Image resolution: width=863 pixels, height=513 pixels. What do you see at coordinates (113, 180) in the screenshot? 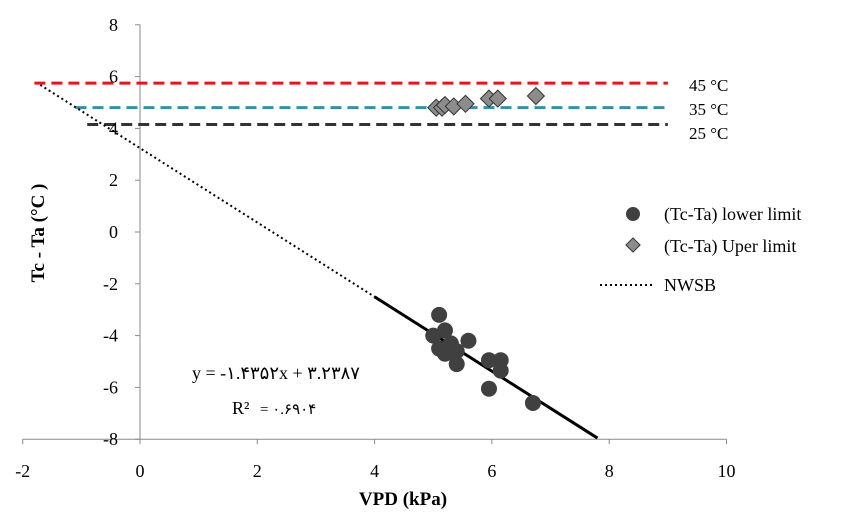
I see `y-tick-label: 2` at bounding box center [113, 180].